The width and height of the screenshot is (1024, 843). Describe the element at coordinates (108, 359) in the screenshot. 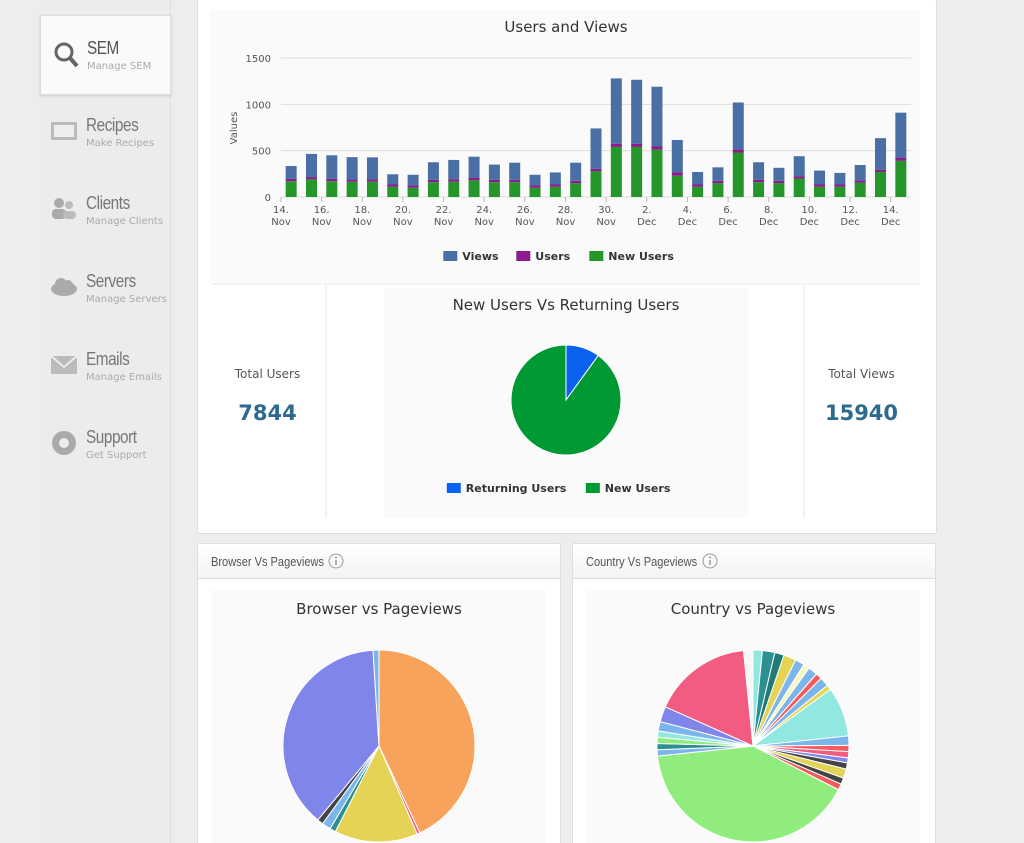

I see `nav-title: Emails` at that location.